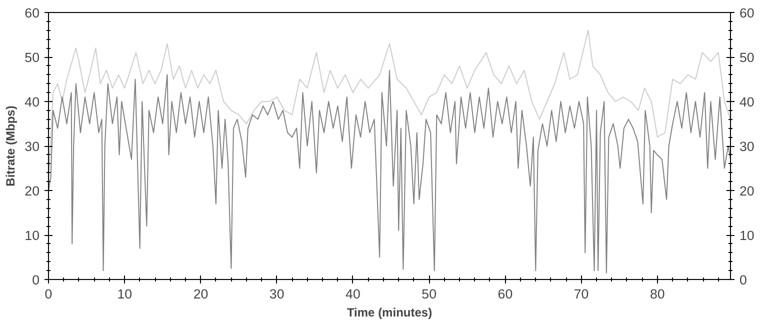 Image resolution: width=770 pixels, height=322 pixels. I want to click on y-tick-label: 60, so click(32, 13).